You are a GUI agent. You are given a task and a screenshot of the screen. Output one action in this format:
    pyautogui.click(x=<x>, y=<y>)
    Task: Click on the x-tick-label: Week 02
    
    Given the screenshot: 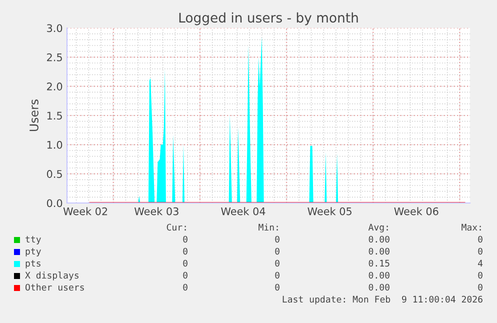 What is the action you would take?
    pyautogui.click(x=85, y=211)
    